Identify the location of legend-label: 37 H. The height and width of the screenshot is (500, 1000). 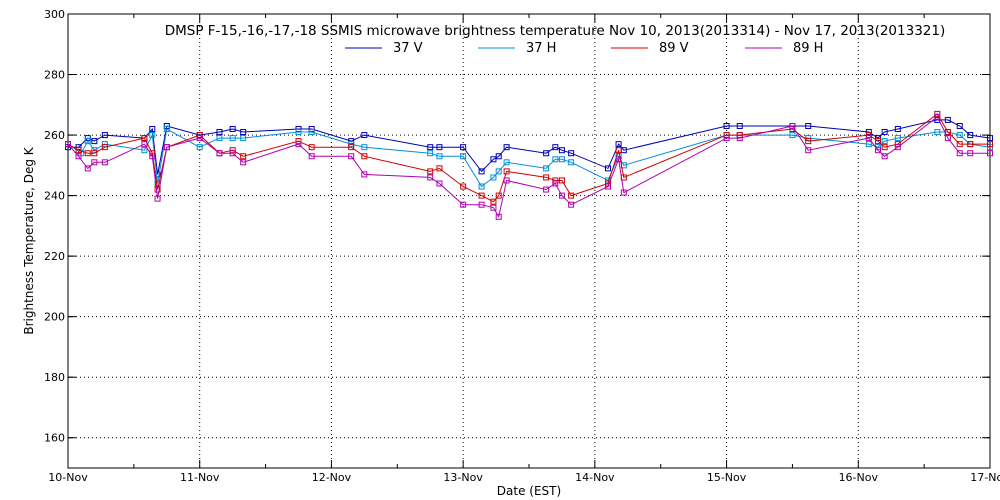
(541, 48).